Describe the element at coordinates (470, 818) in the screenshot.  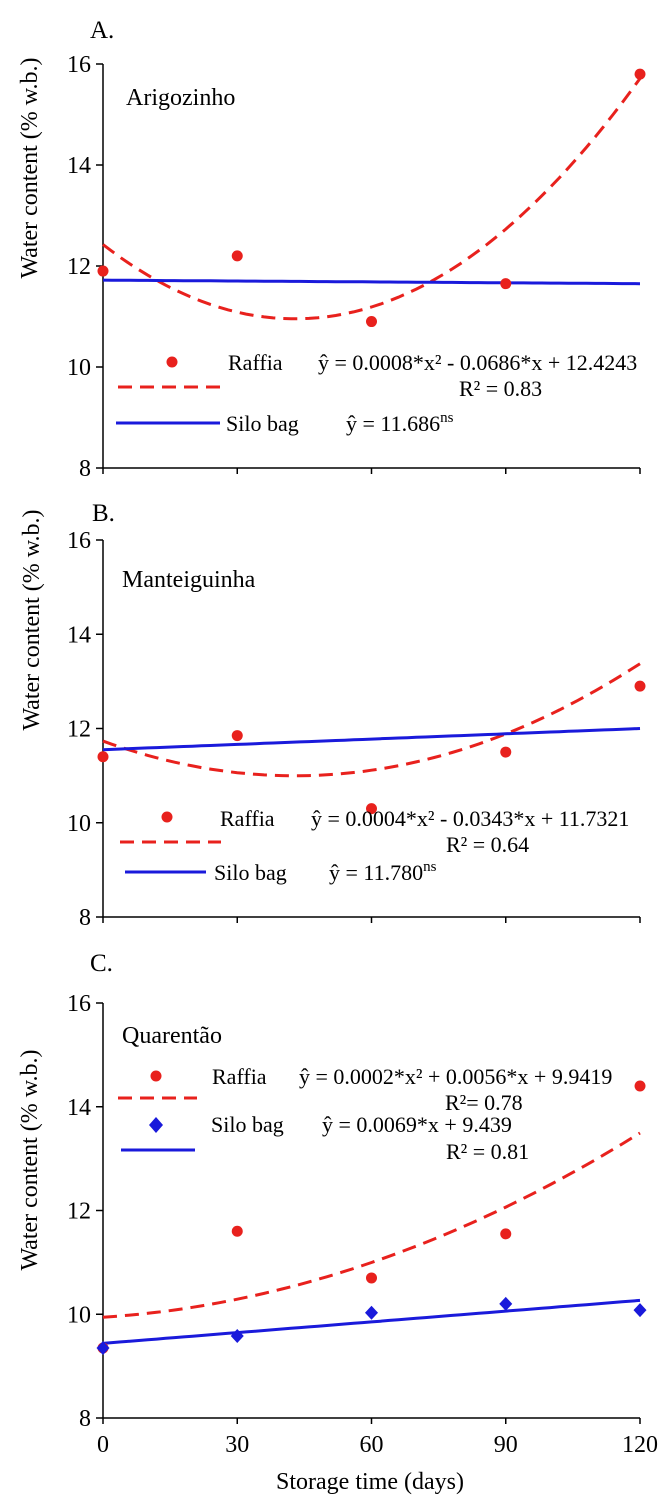
I see `raffia-equation-b: ŷ = 0.0004*x² - 0.0343*x + 11.7321` at that location.